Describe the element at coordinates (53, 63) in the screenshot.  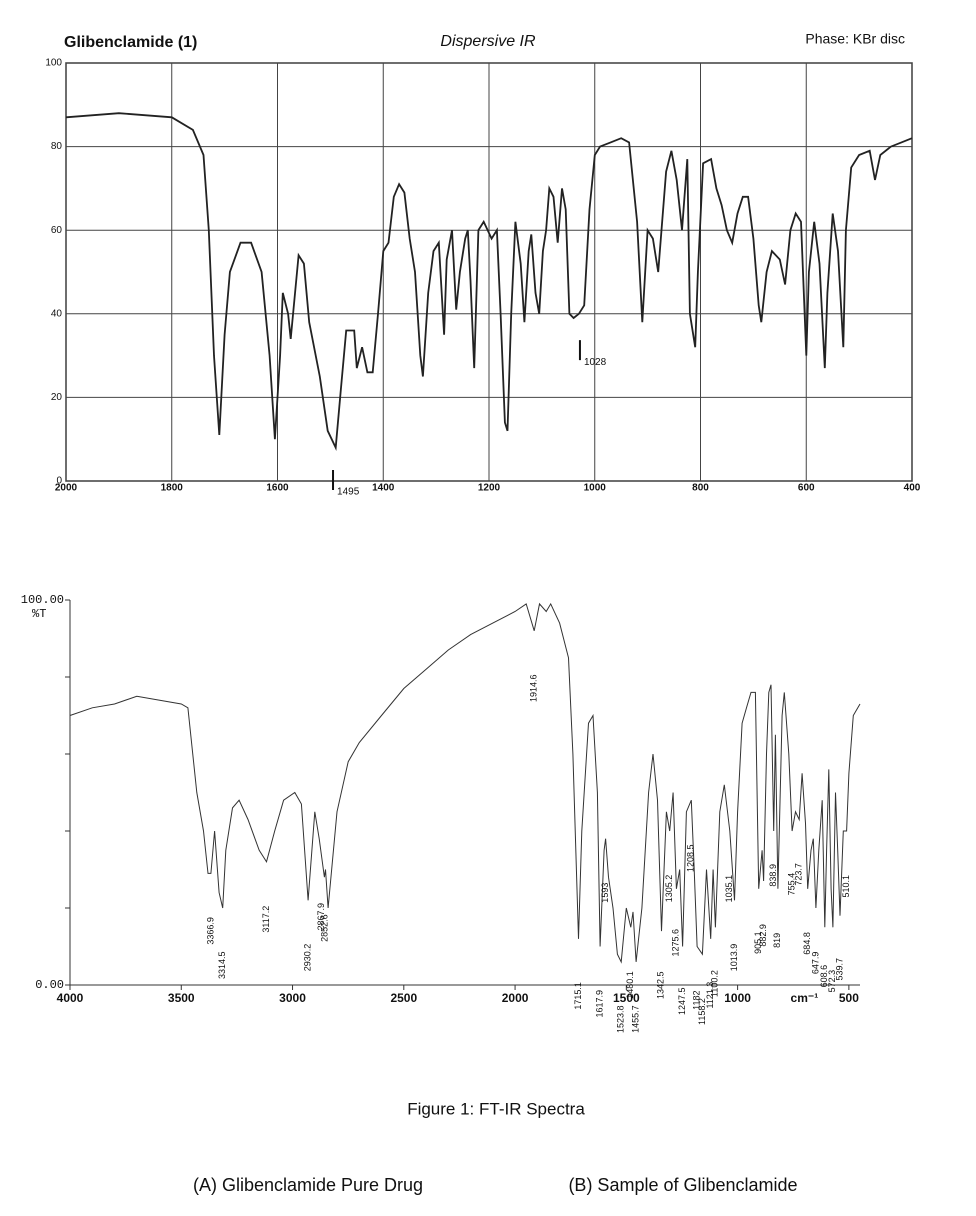
I see `y-tick-label: 100` at that location.